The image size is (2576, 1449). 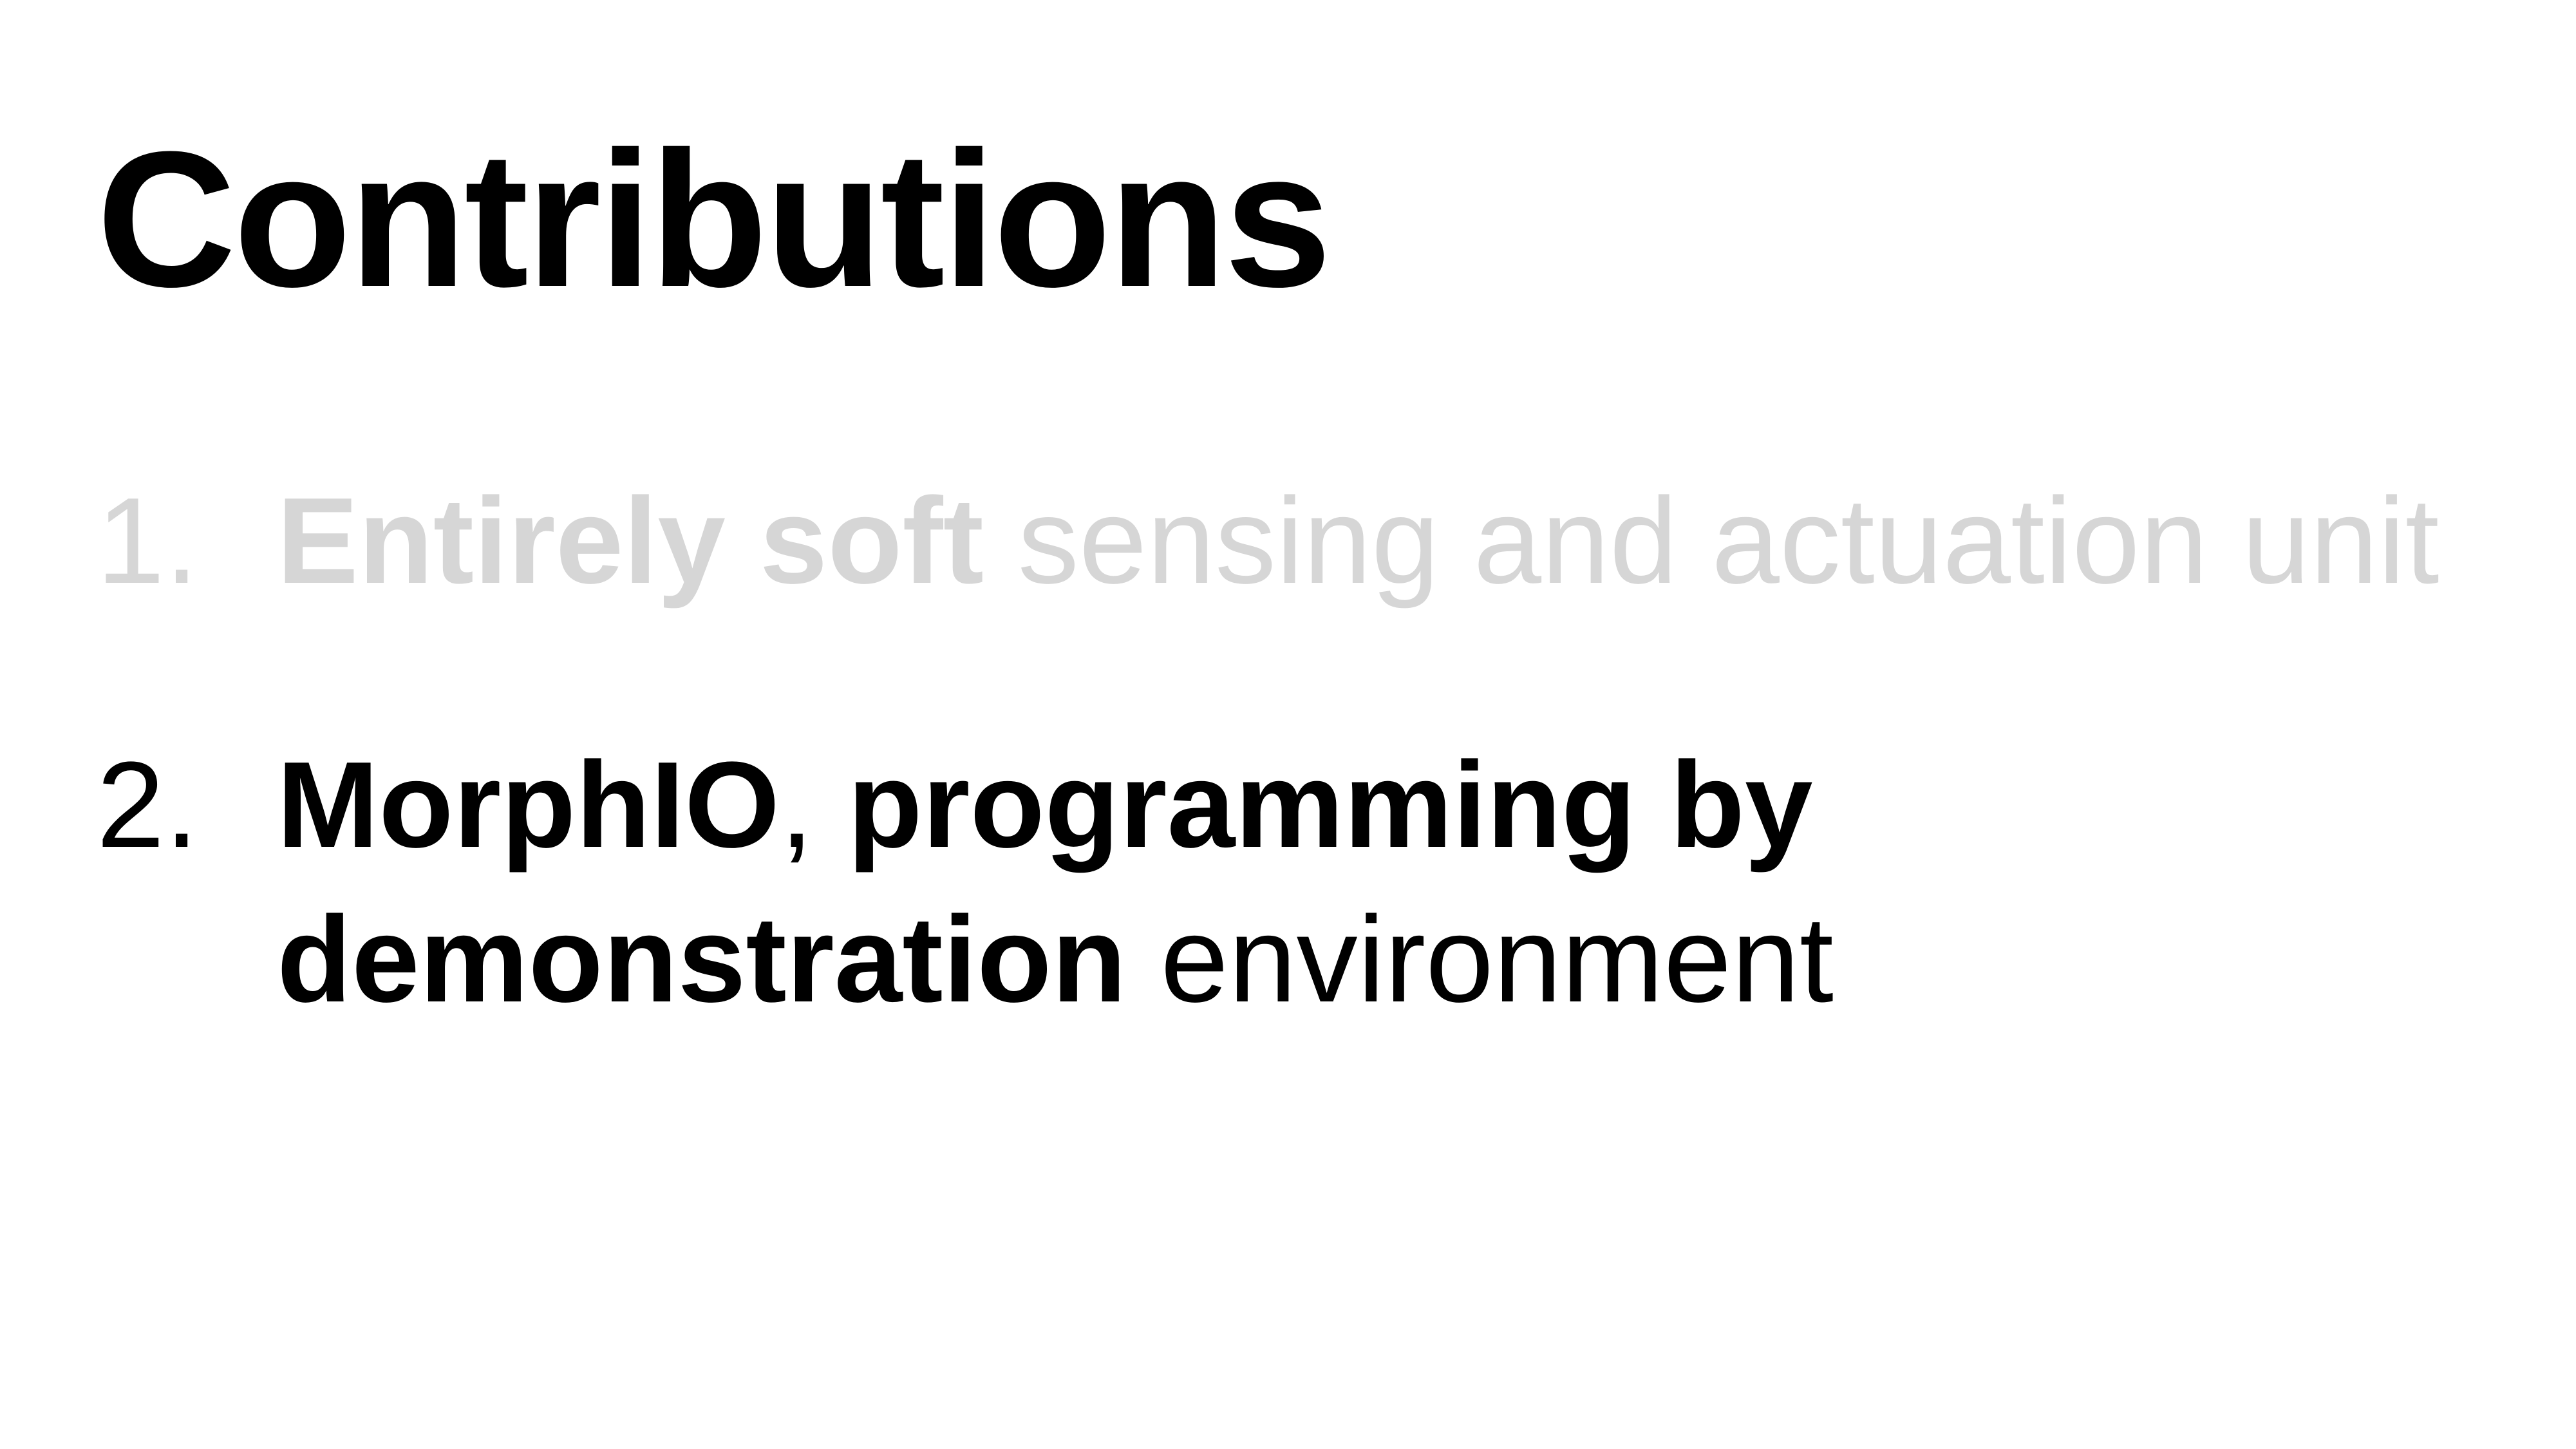 I want to click on item-number: 1., so click(x=148, y=541).